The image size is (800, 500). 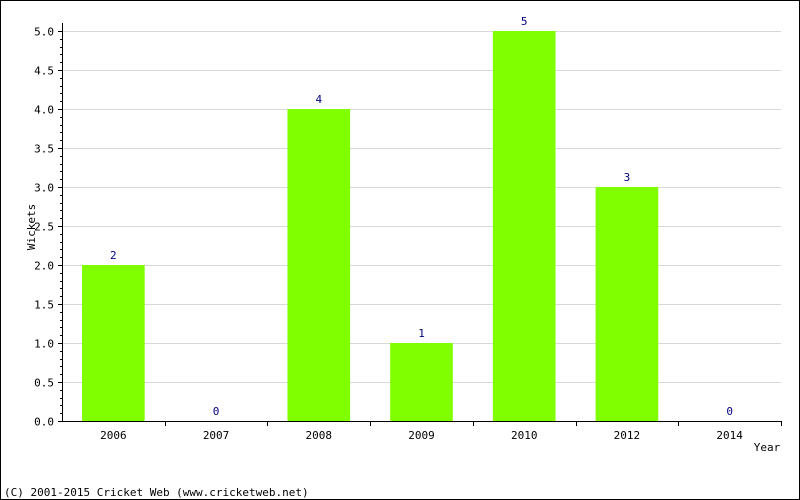 What do you see at coordinates (44, 149) in the screenshot?
I see `y-tick-label: 3.5` at bounding box center [44, 149].